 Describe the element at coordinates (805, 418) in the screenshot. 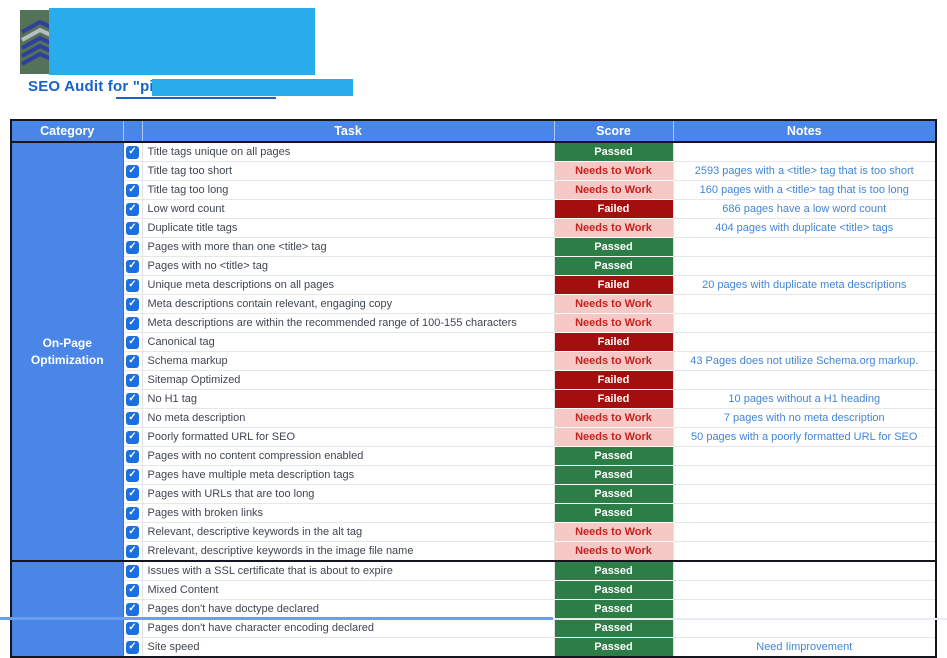

I see `note-text: 7 pages with no meta description` at that location.